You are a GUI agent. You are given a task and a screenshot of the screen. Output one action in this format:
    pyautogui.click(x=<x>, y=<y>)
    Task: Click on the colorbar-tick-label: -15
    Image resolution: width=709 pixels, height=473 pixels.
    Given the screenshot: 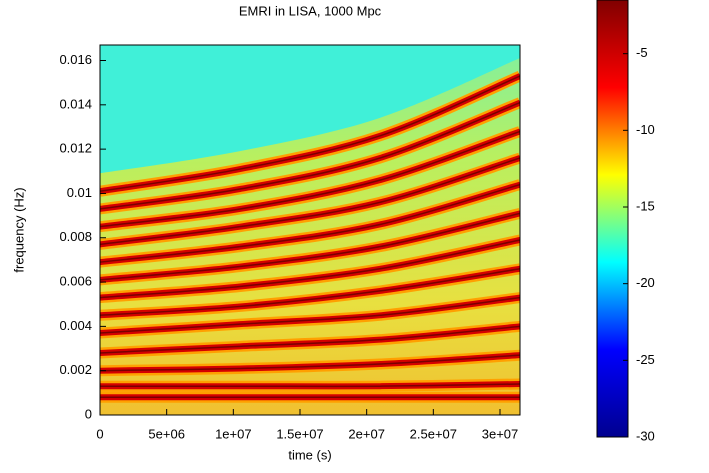 What is the action you would take?
    pyautogui.click(x=645, y=205)
    